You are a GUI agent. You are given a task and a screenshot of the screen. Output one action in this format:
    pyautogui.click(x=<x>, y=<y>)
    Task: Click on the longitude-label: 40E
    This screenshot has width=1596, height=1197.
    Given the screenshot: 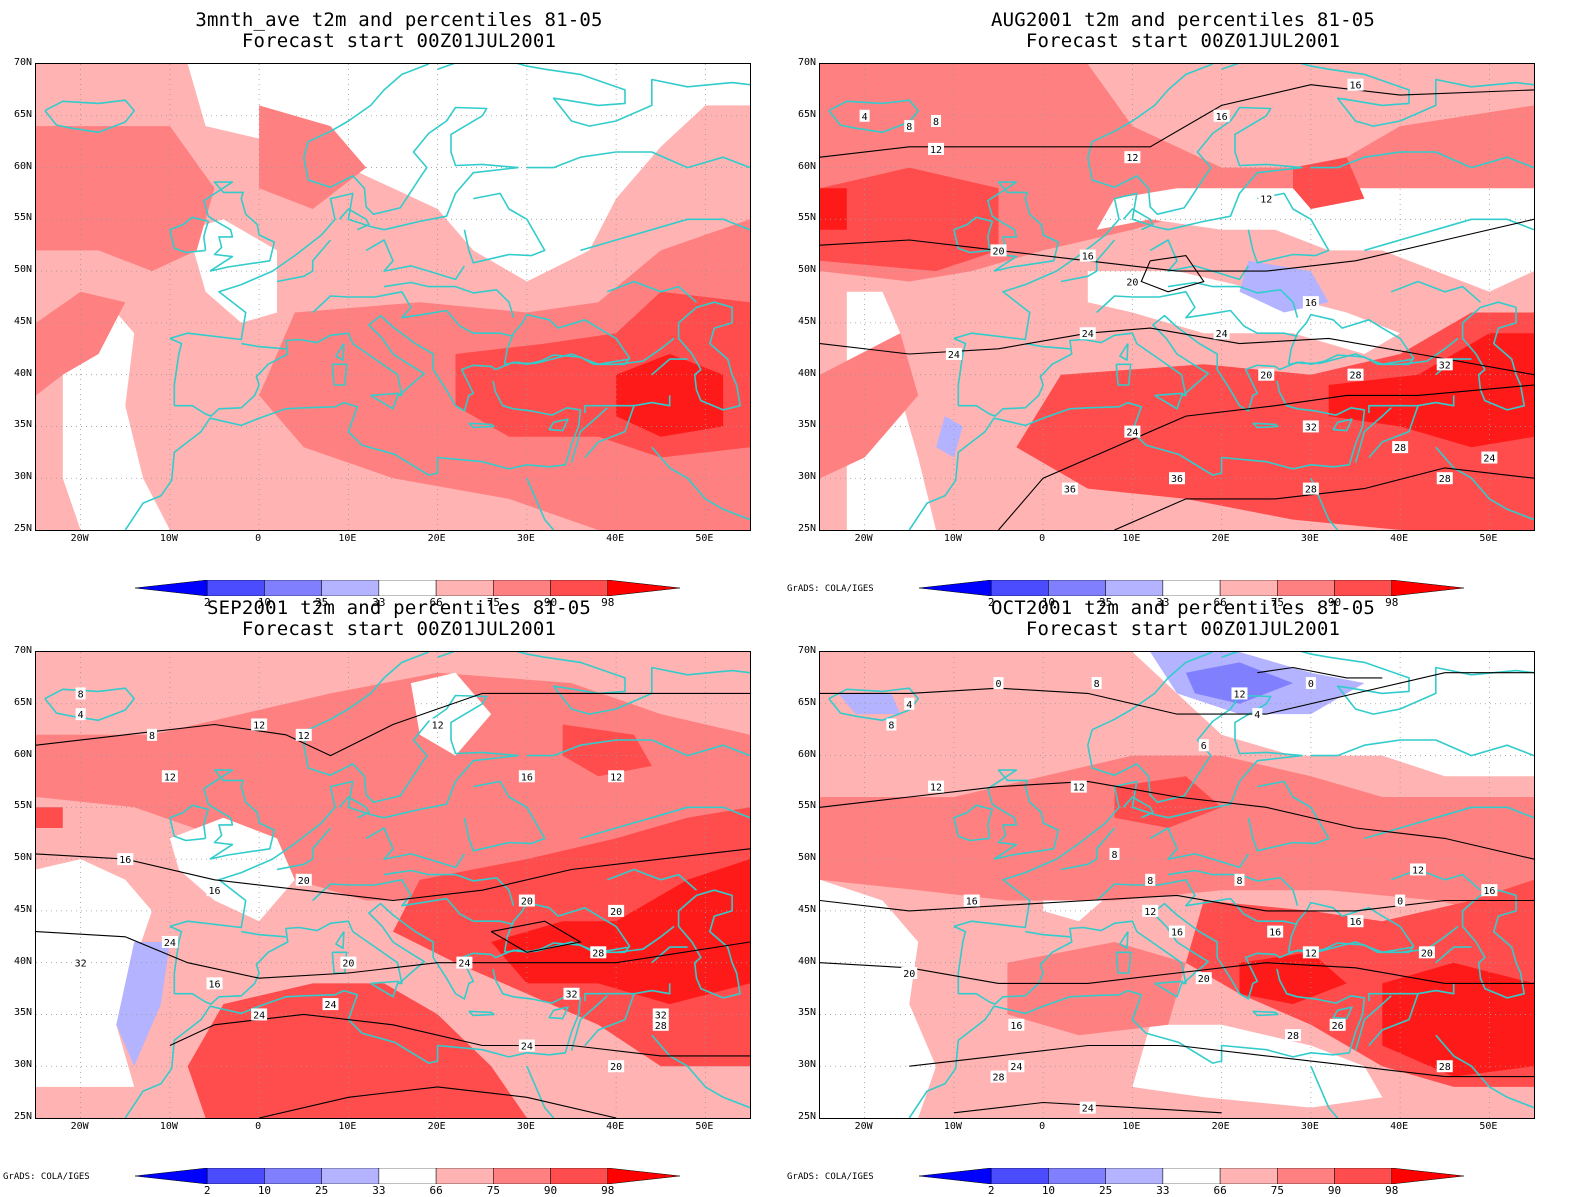 What is the action you would take?
    pyautogui.click(x=1399, y=1126)
    